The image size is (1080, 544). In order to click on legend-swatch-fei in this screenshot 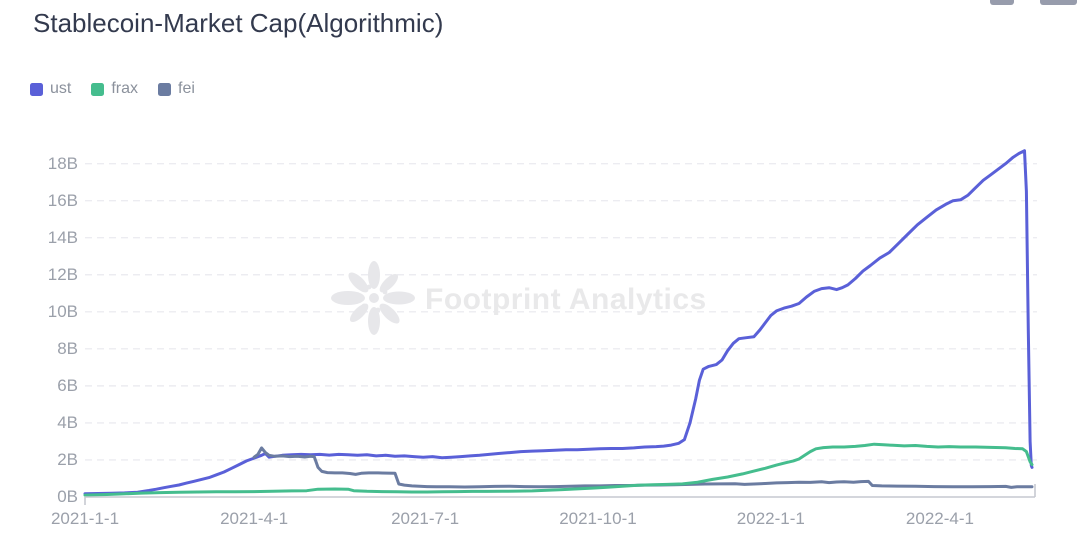, I will do `click(165, 89)`.